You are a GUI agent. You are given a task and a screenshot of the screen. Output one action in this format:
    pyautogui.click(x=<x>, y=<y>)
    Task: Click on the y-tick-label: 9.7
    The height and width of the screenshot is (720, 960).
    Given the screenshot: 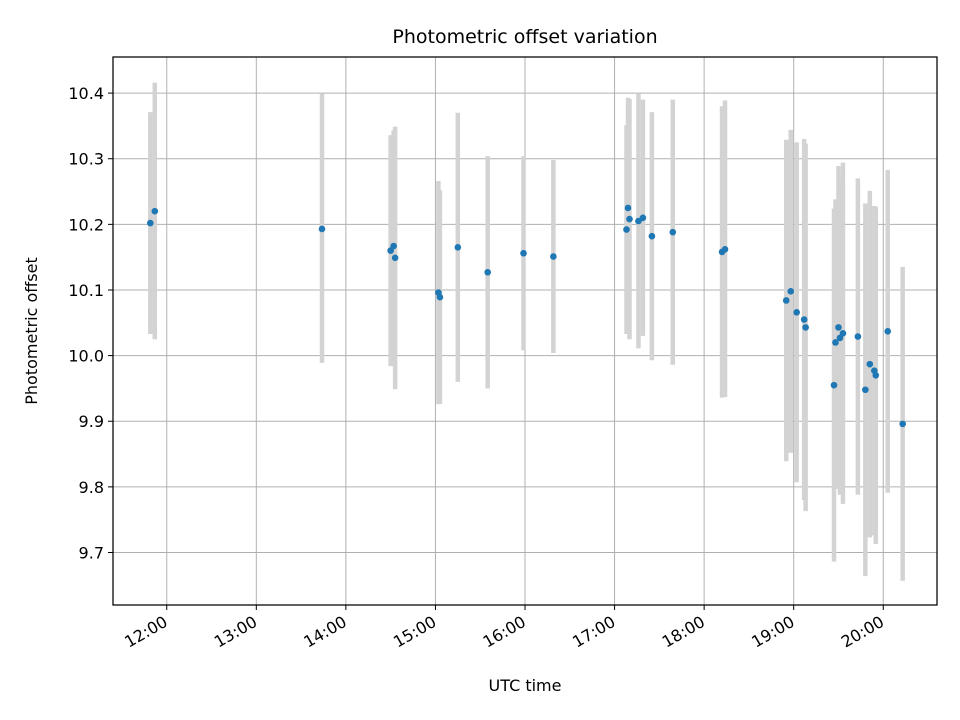 What is the action you would take?
    pyautogui.click(x=91, y=552)
    